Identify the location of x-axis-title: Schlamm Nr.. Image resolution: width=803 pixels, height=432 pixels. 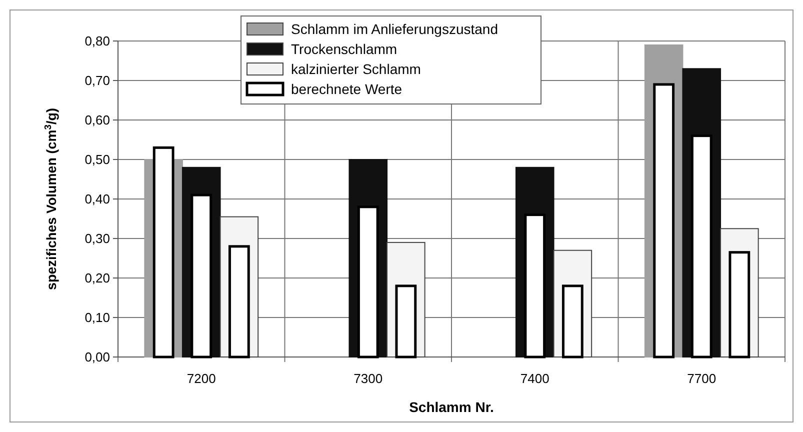
(451, 407).